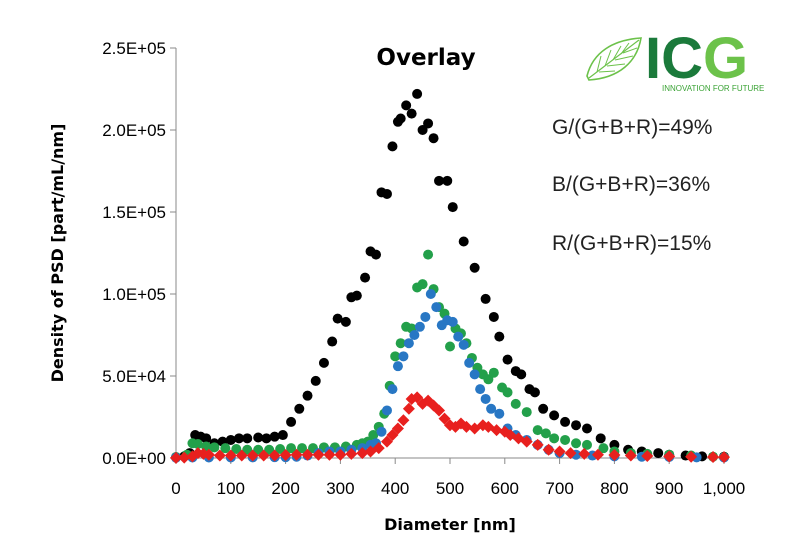 The image size is (800, 549). Describe the element at coordinates (231, 488) in the screenshot. I see `x-tick-label: 100` at that location.